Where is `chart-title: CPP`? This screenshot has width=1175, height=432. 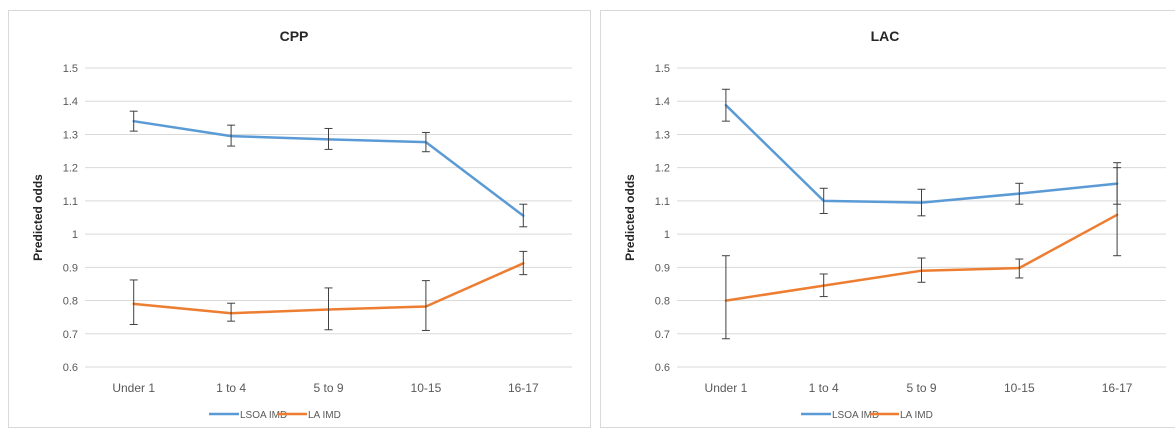 chart-title: CPP is located at coordinates (294, 36).